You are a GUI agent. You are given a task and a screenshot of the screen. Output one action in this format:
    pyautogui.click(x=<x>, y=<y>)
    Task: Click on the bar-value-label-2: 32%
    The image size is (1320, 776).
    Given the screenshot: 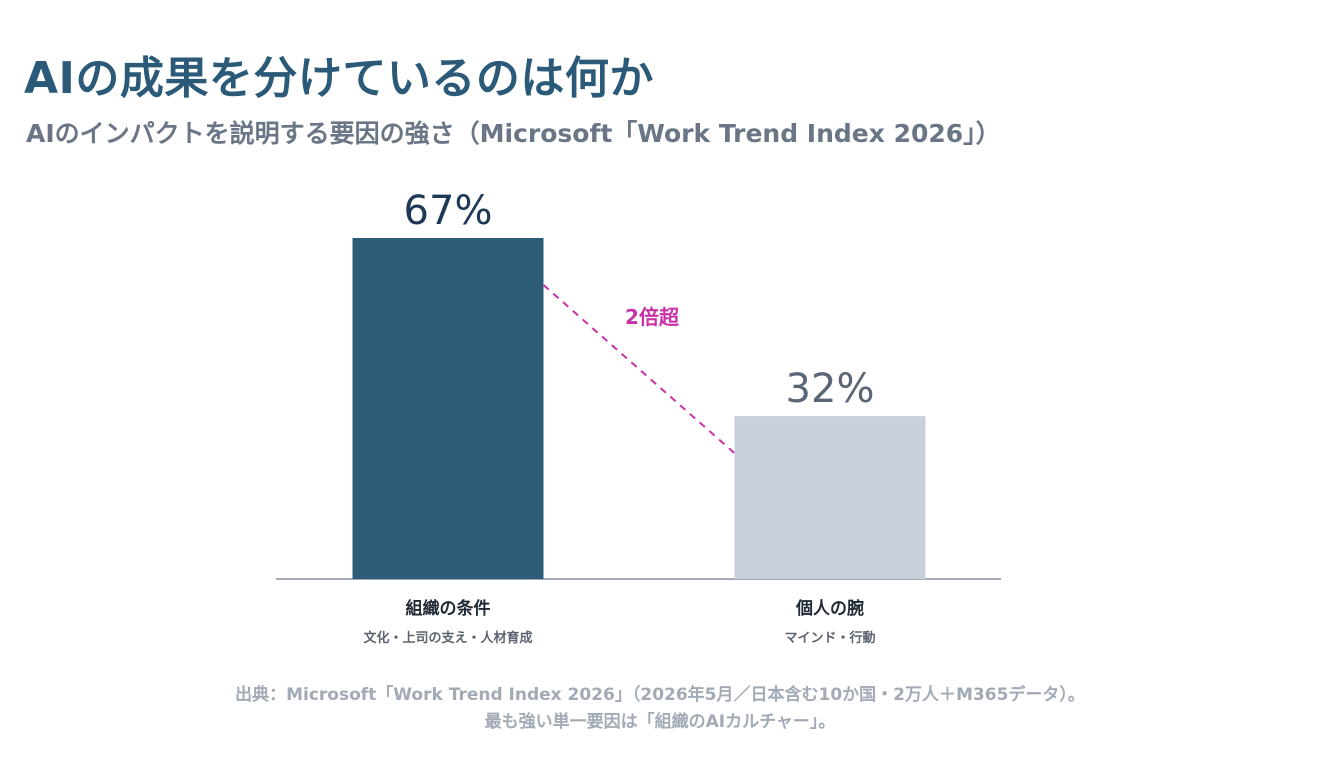 What is the action you would take?
    pyautogui.click(x=830, y=389)
    